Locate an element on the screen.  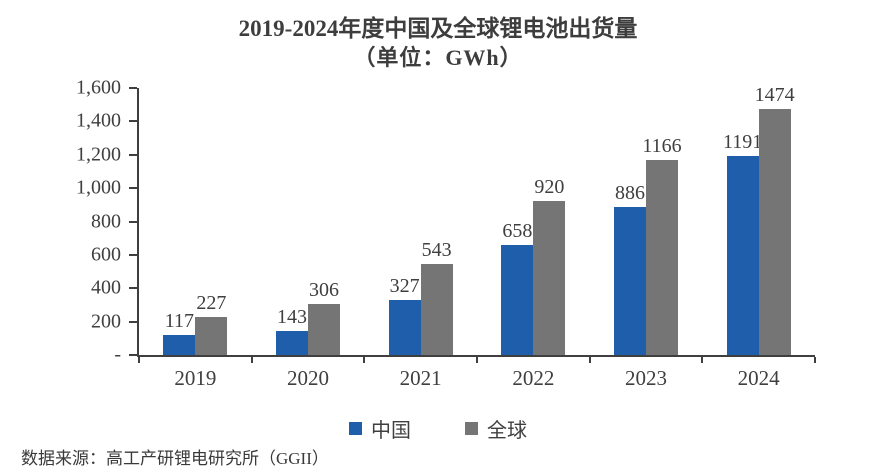
y-axis-tick-label: 1,600 is located at coordinates (98, 87).